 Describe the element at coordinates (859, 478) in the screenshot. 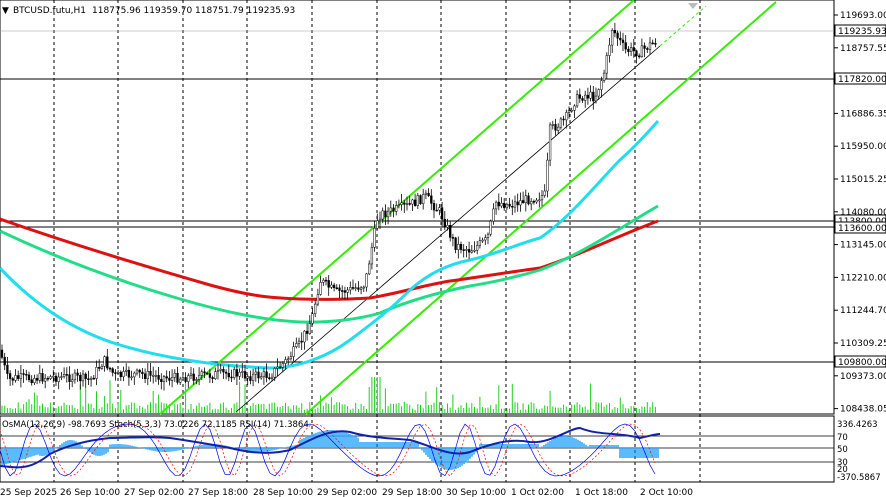

I see `osma-min-label: -370.5867` at that location.